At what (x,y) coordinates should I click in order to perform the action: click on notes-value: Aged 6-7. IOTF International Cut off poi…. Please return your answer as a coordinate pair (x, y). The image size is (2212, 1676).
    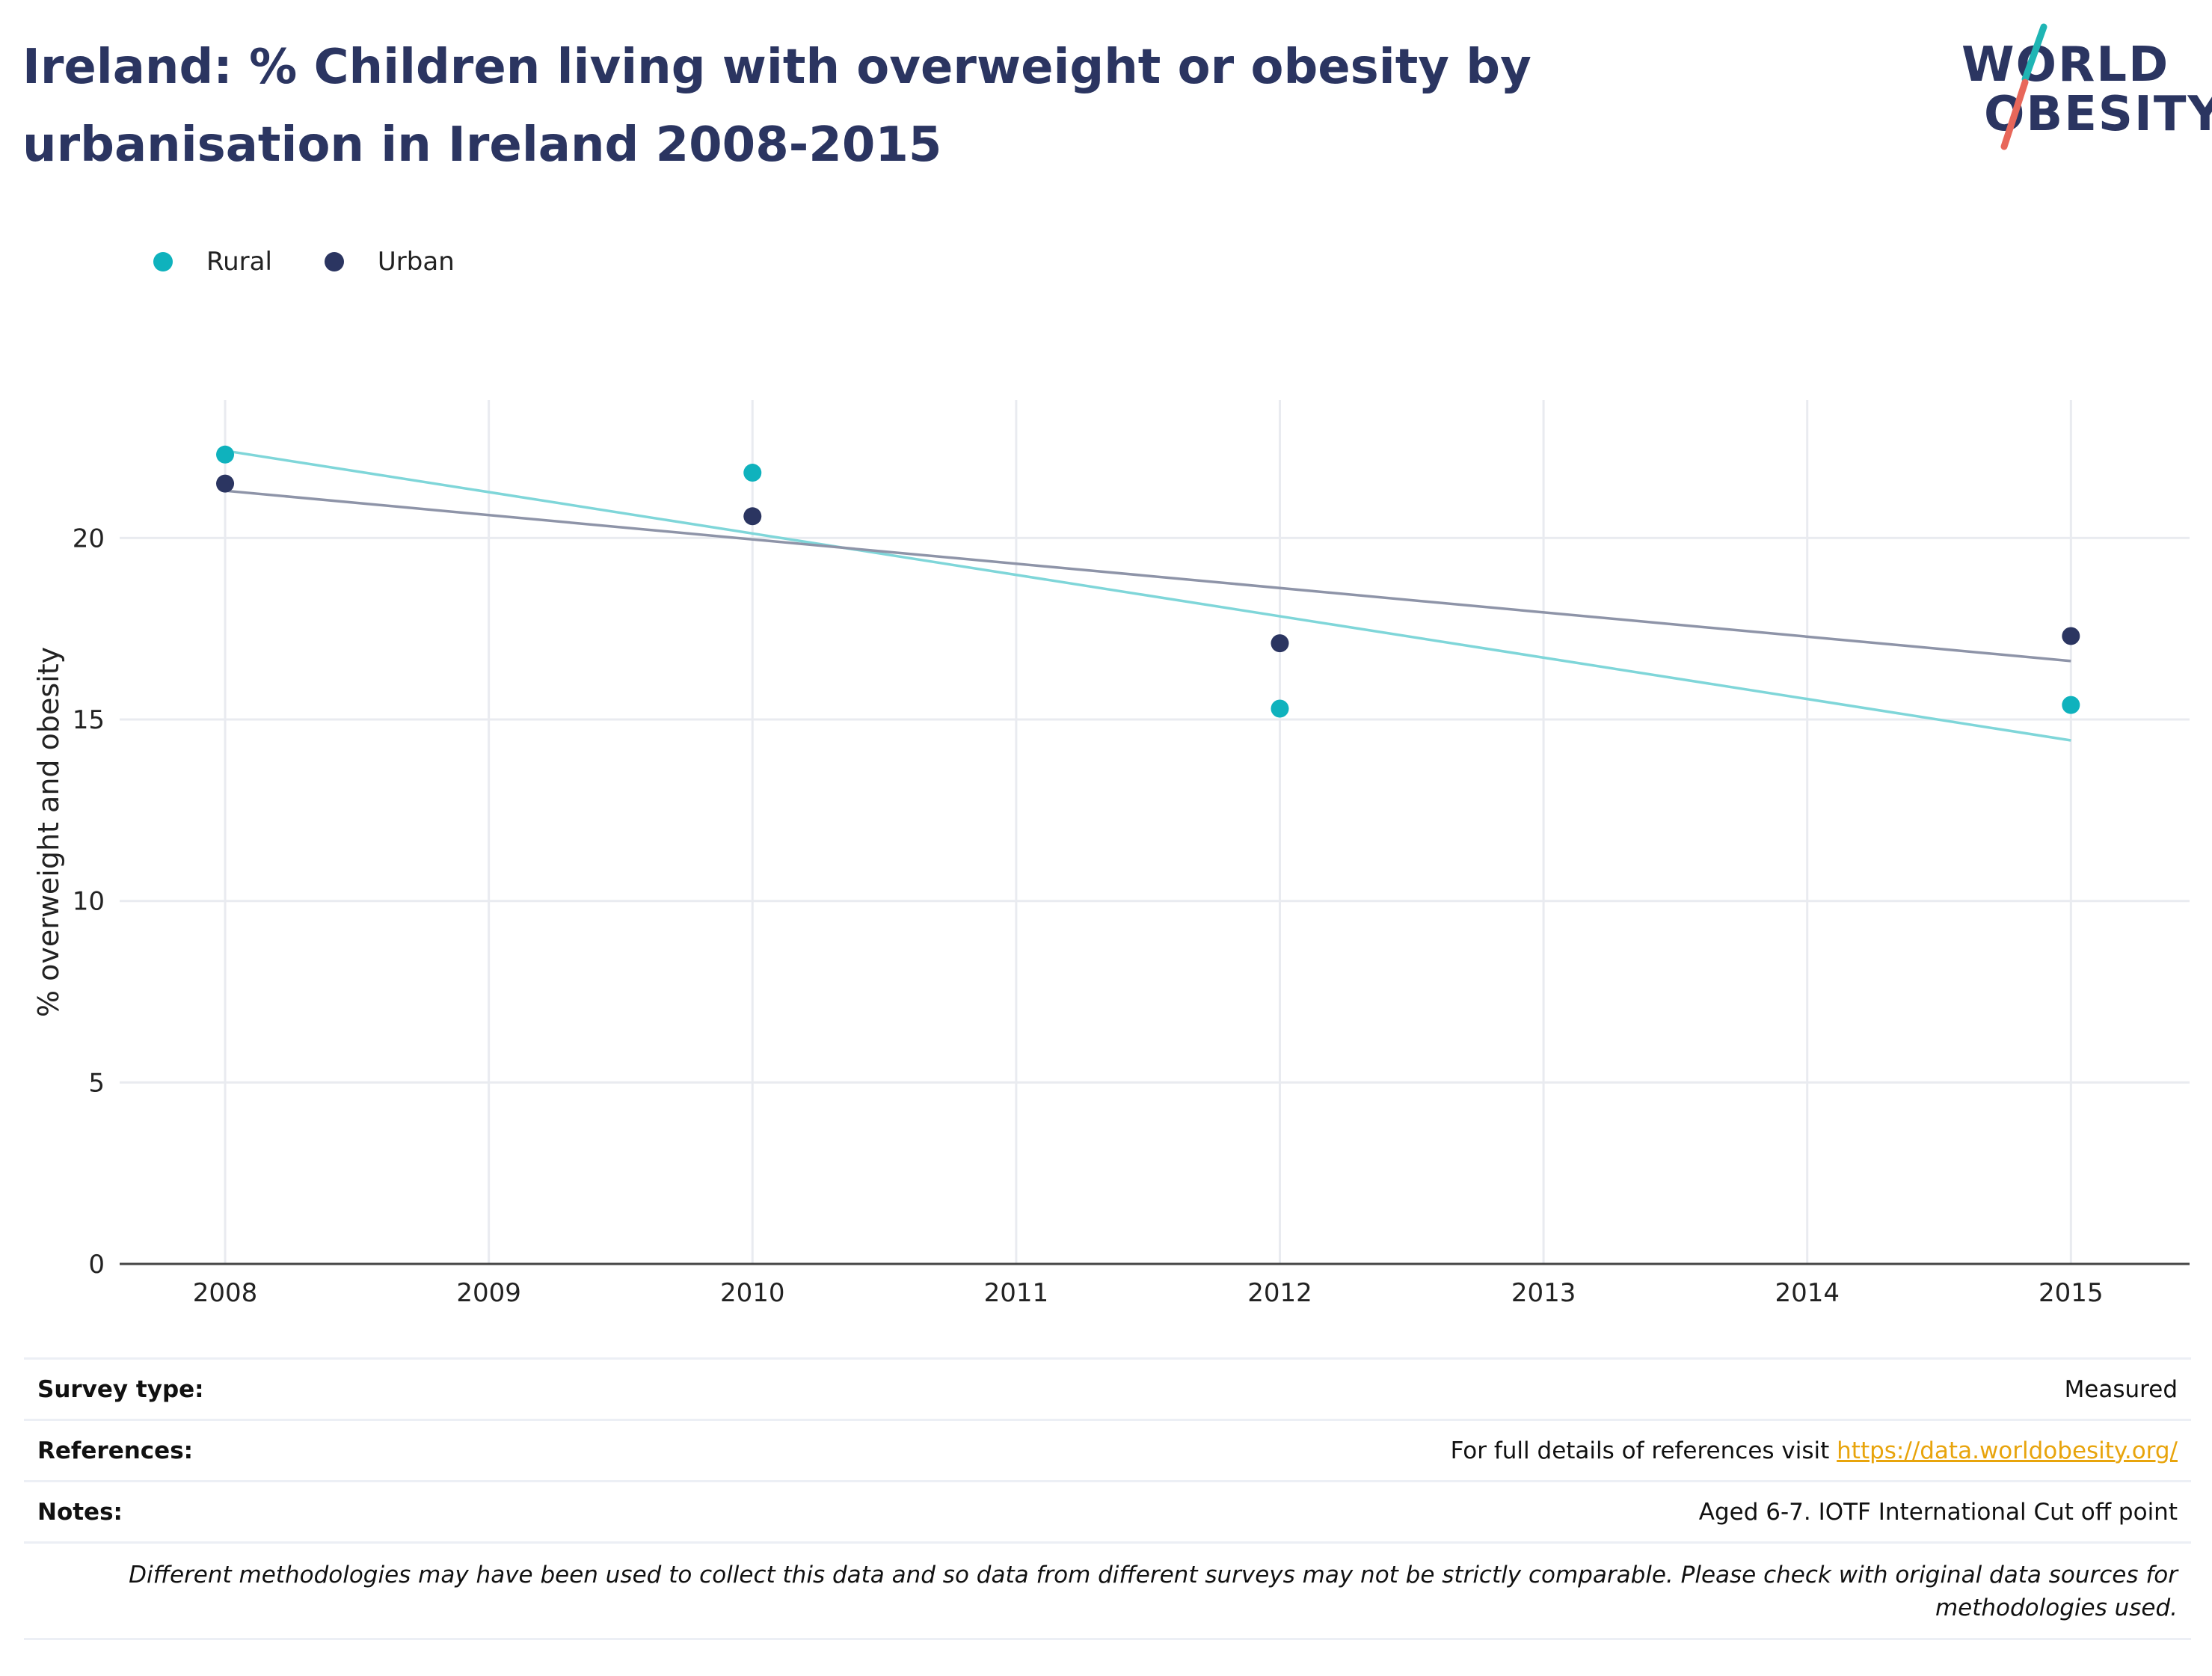
    Looking at the image, I should click on (1938, 1512).